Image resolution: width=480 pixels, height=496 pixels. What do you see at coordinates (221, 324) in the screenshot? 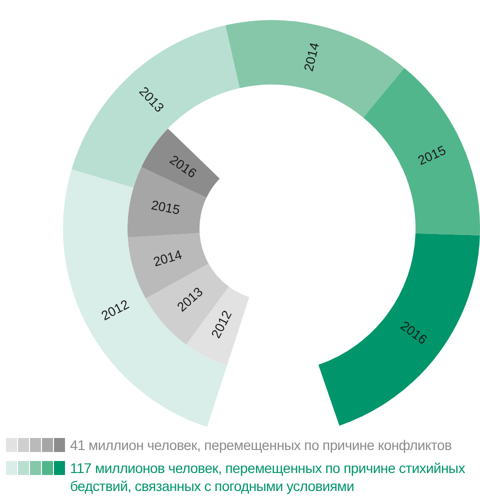
I see `slice-label: 2012` at bounding box center [221, 324].